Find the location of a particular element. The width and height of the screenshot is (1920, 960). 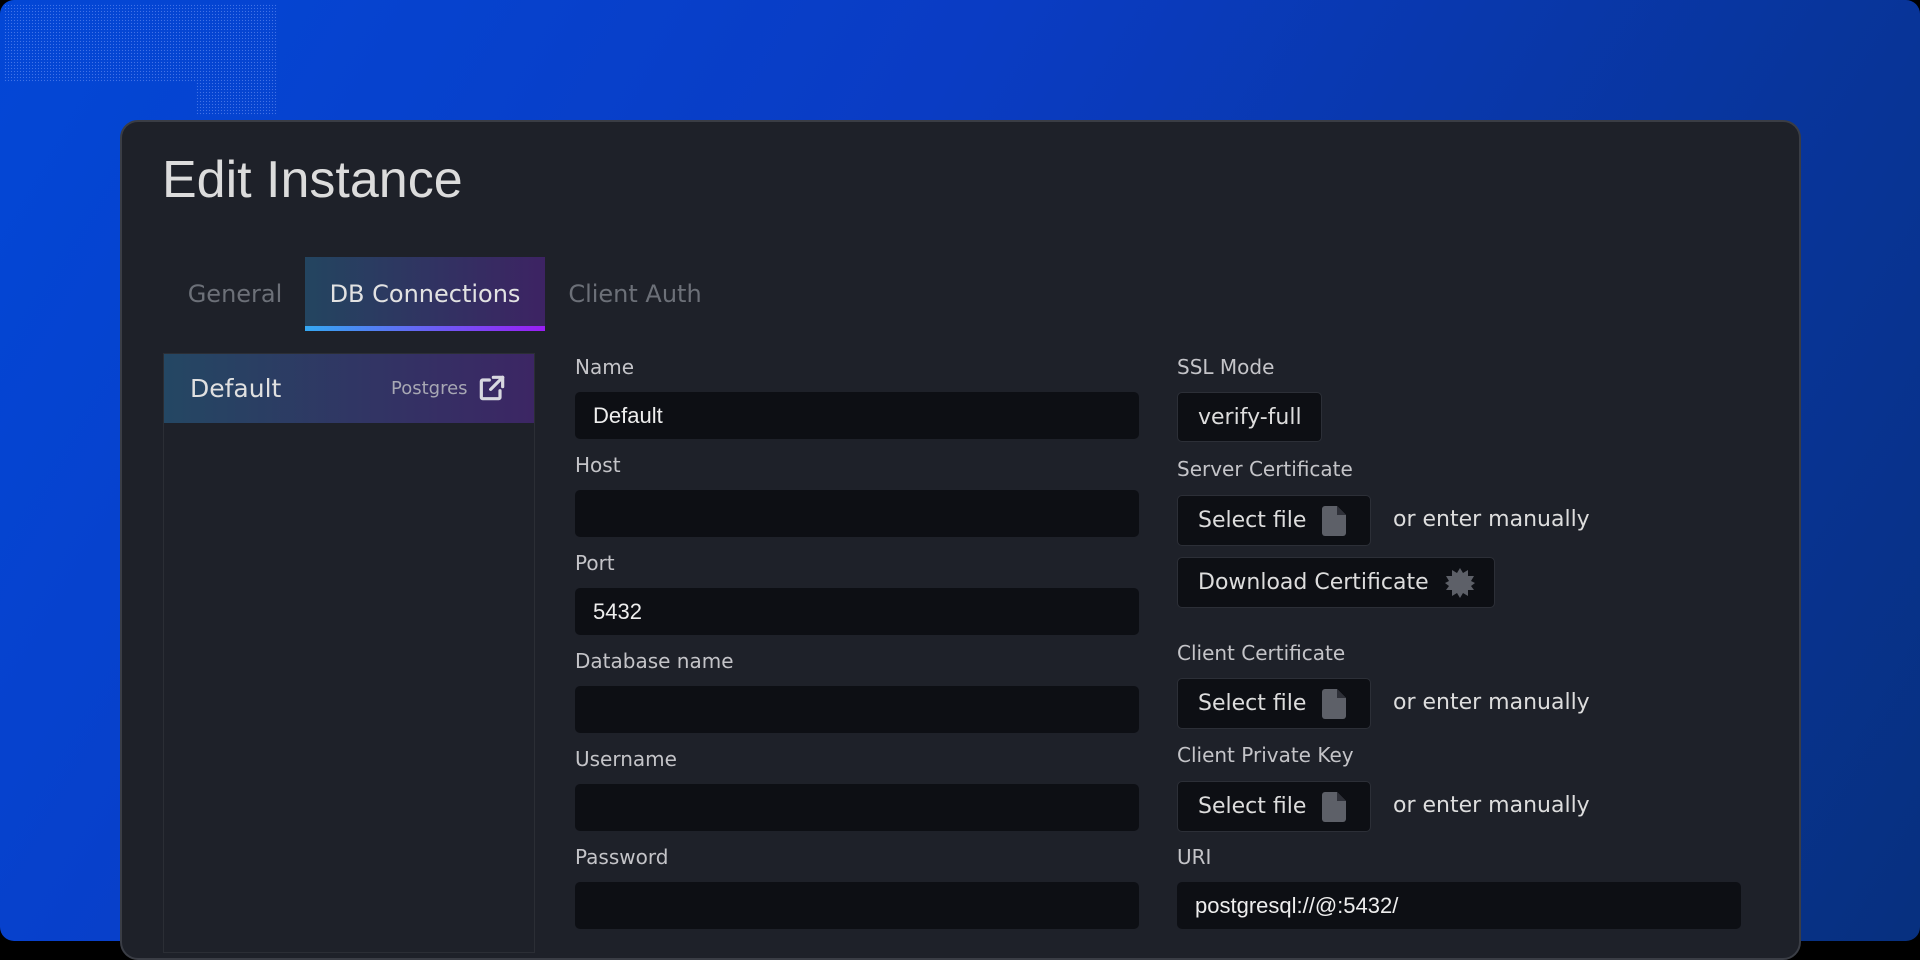

server-certificate-label: Server Certificate is located at coordinates (1265, 469).